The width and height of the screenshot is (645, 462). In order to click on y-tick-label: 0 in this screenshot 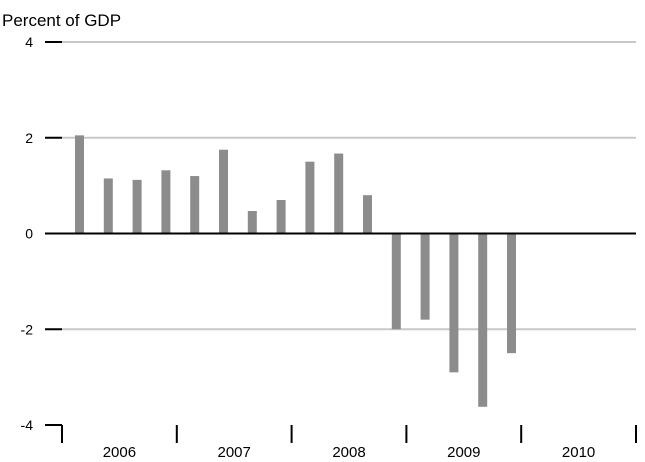, I will do `click(29, 234)`.